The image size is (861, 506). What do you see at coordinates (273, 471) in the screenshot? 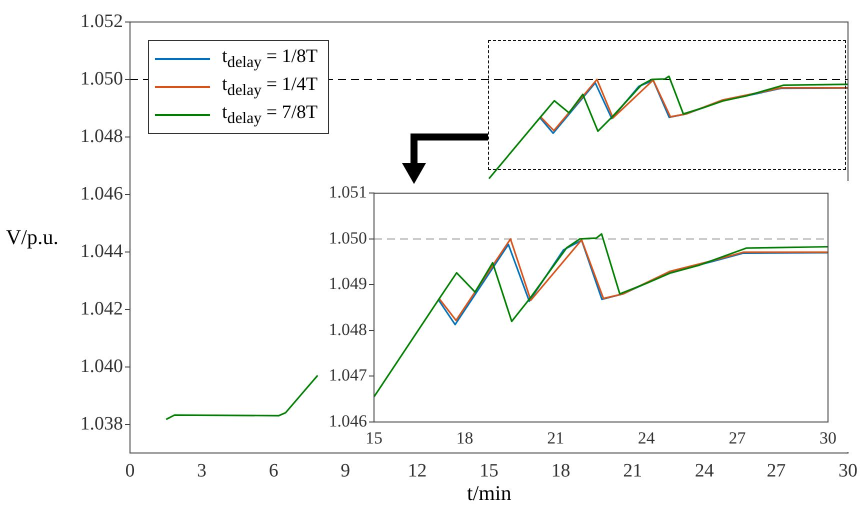
I see `x-tick-label: 6` at bounding box center [273, 471].